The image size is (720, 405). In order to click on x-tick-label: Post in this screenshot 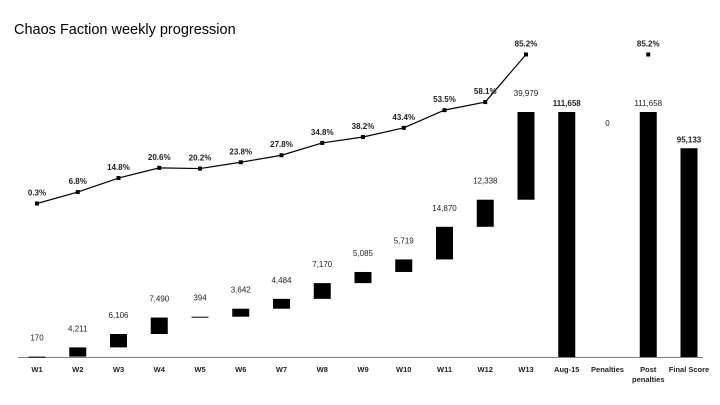, I will do `click(648, 369)`.